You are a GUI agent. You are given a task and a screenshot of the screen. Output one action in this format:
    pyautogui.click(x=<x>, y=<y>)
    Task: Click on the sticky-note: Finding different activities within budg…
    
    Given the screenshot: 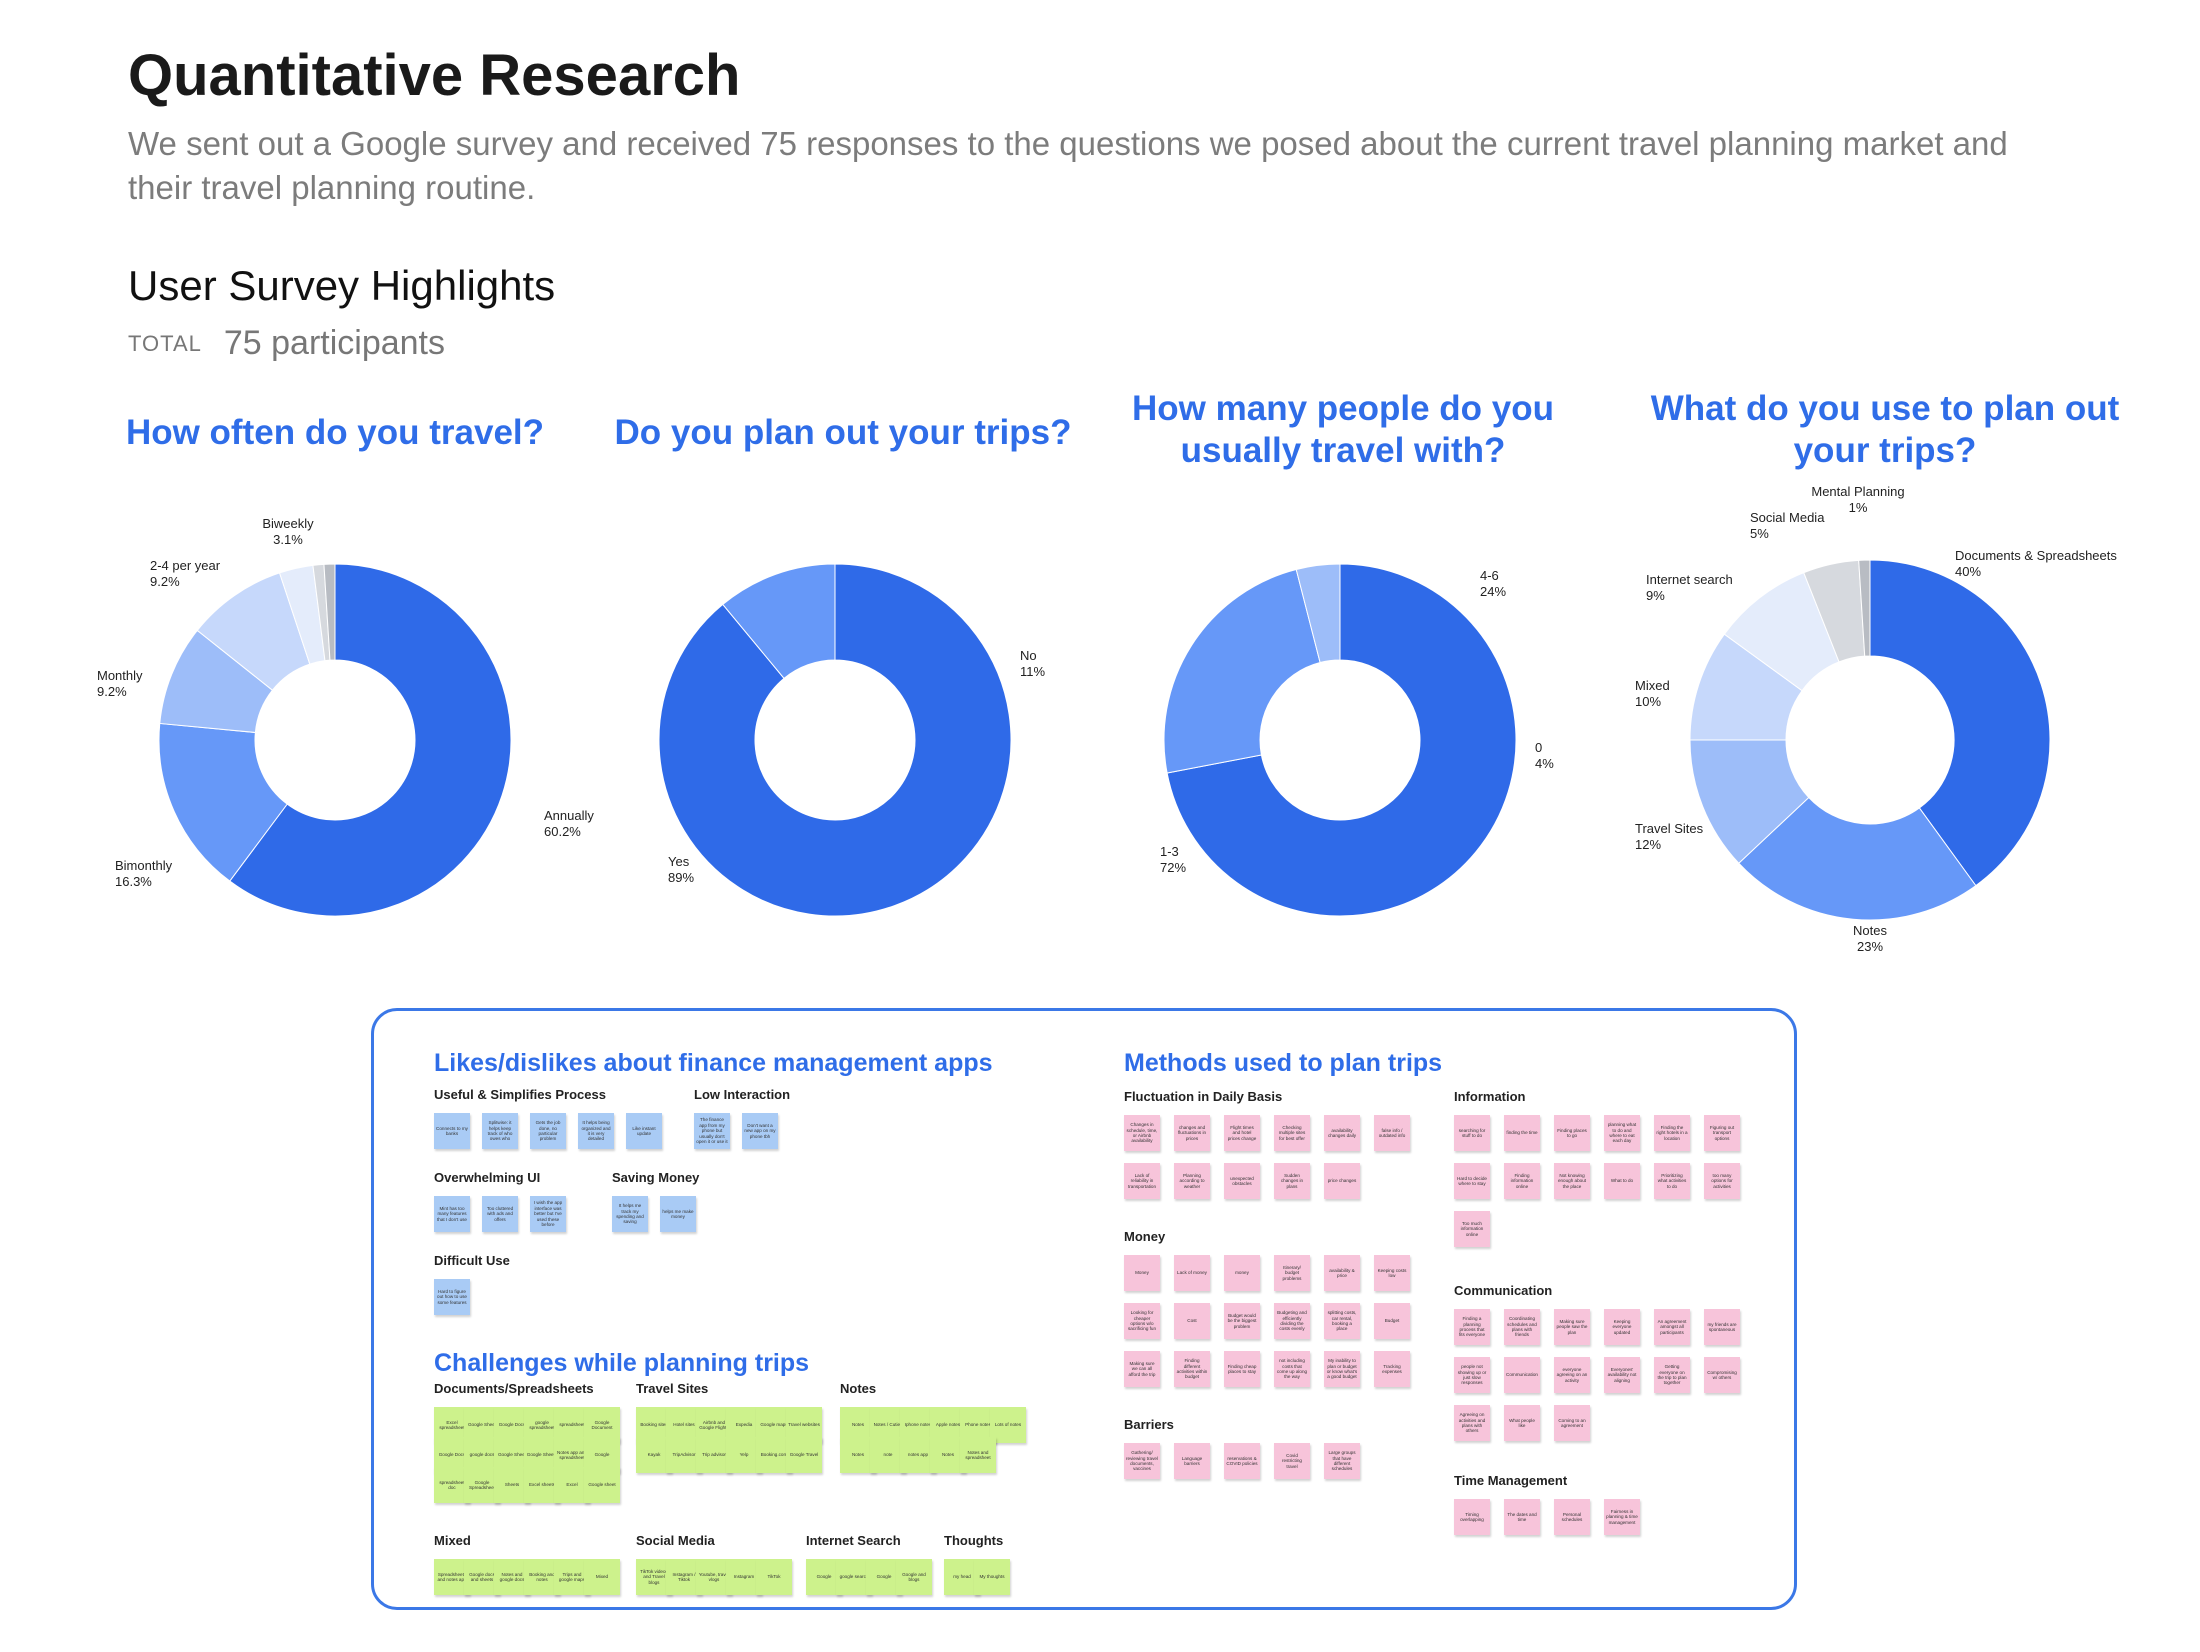 What is the action you would take?
    pyautogui.click(x=1192, y=1369)
    